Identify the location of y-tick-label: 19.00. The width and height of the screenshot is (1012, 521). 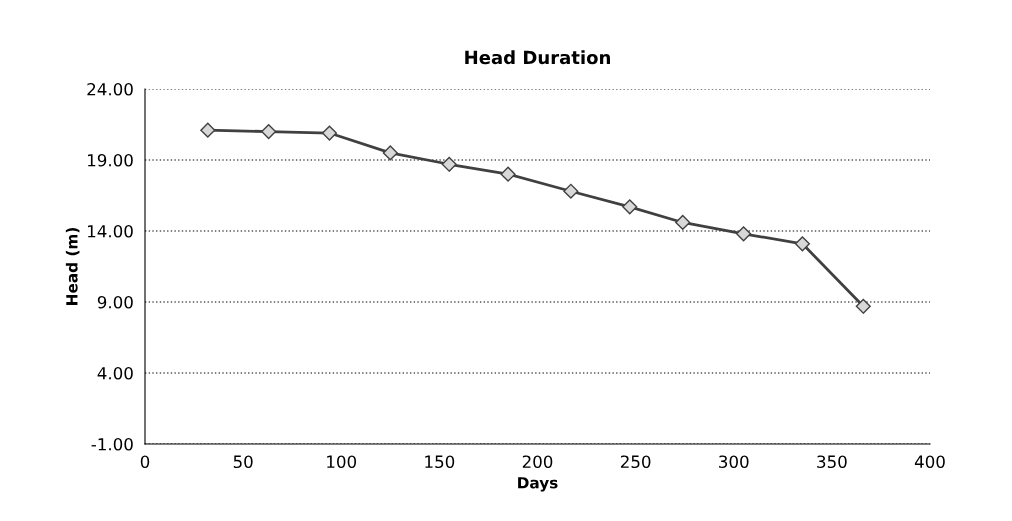
(110, 160).